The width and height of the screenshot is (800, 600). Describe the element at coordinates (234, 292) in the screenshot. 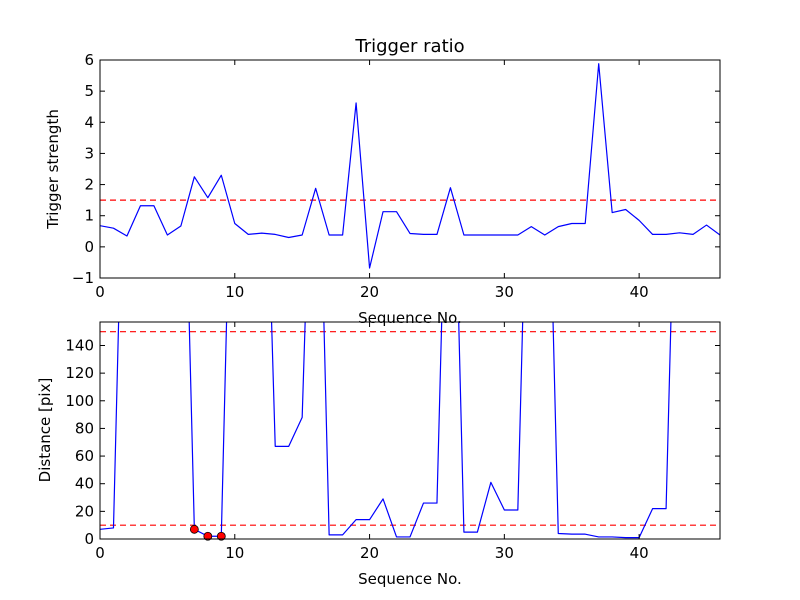

I see `trigger-x-tick-label: 10` at that location.